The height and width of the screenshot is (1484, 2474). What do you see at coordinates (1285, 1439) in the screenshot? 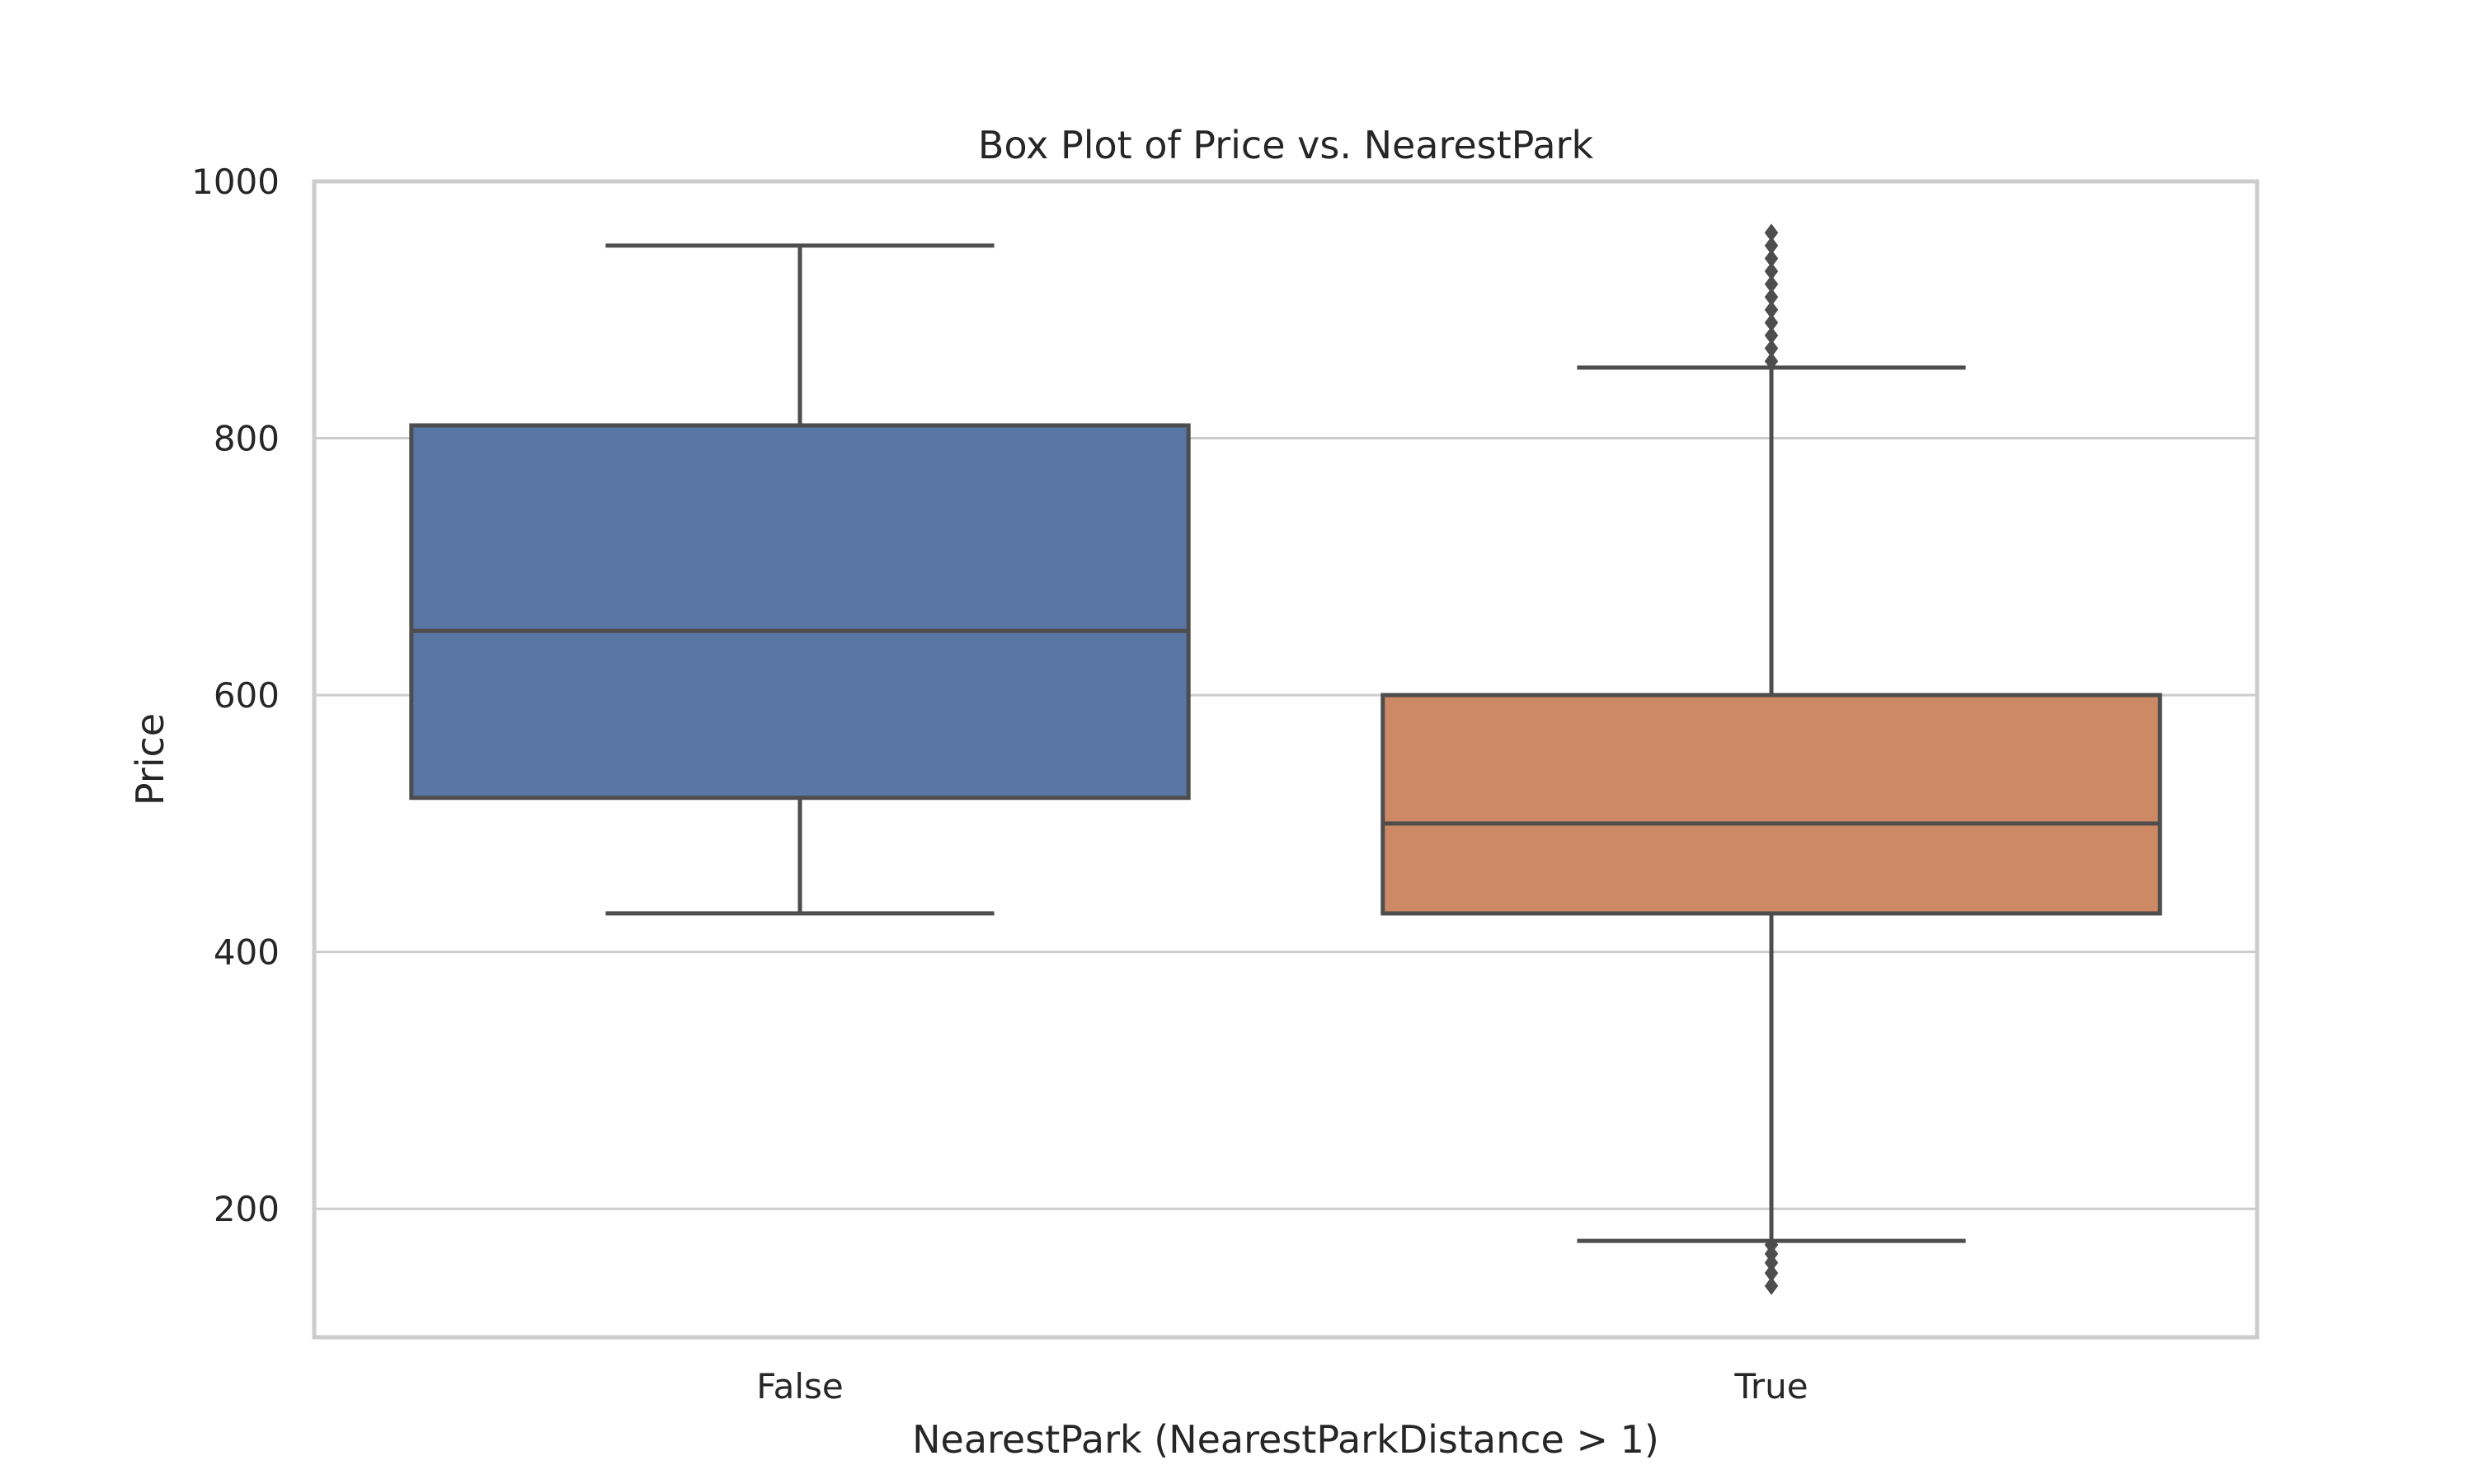
I see `x-axis-label: NearestPark (NearestParkDistance > 1)` at bounding box center [1285, 1439].